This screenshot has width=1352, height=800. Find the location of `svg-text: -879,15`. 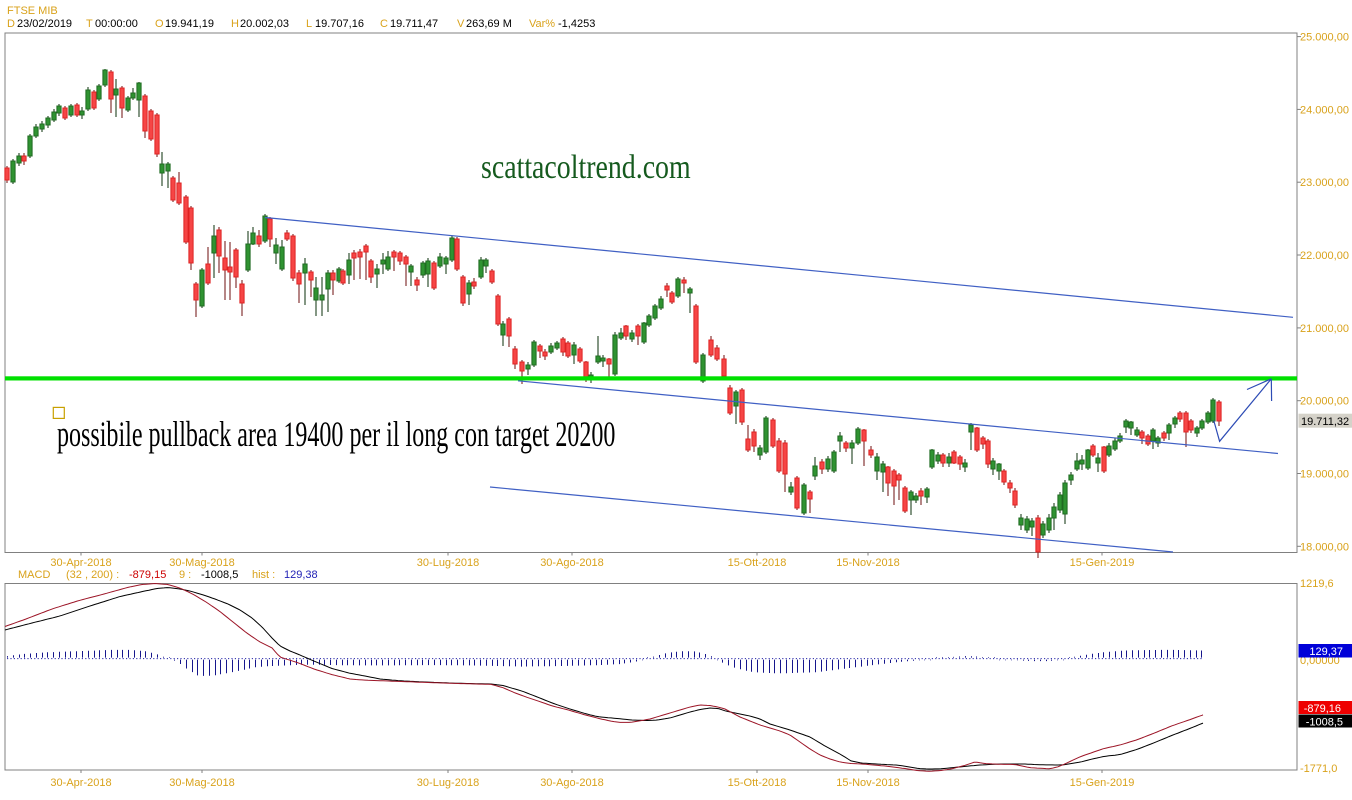

svg-text: -879,15 is located at coordinates (147, 575).